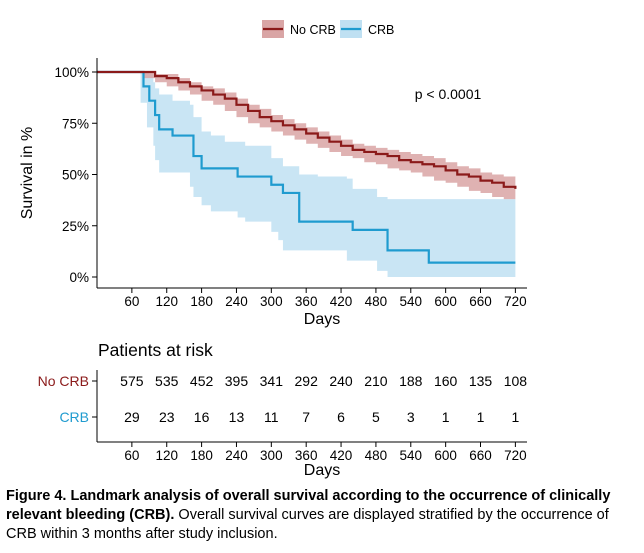  What do you see at coordinates (376, 381) in the screenshot?
I see `risk-count: 210` at bounding box center [376, 381].